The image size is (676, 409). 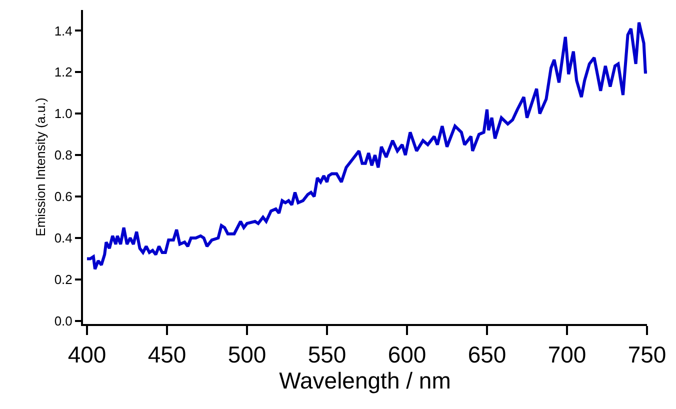 I want to click on x-tick-label: 400, so click(x=87, y=355).